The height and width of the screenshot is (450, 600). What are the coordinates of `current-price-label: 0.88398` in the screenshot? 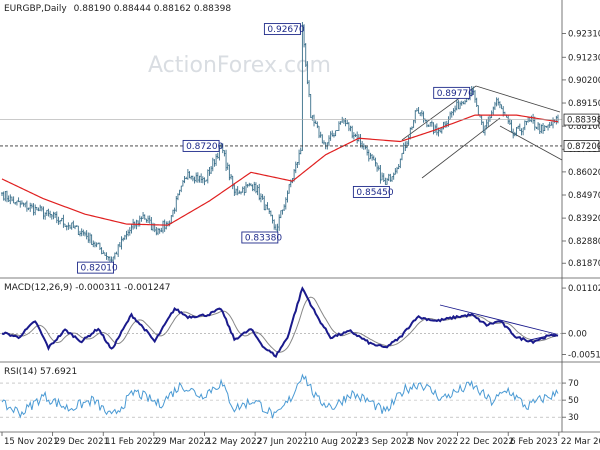 It's located at (583, 121).